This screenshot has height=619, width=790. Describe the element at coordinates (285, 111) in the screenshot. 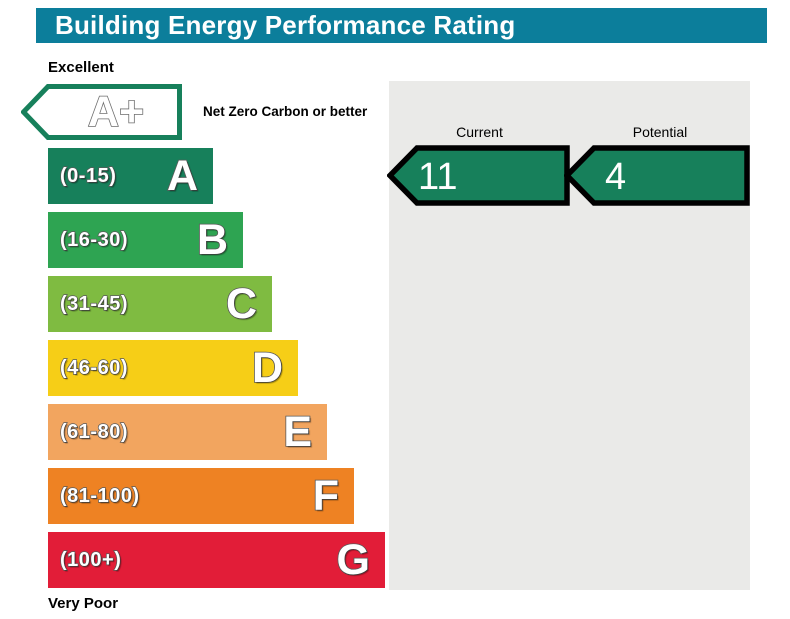

I see `a-plus-description: Net Zero Carbon or better` at that location.